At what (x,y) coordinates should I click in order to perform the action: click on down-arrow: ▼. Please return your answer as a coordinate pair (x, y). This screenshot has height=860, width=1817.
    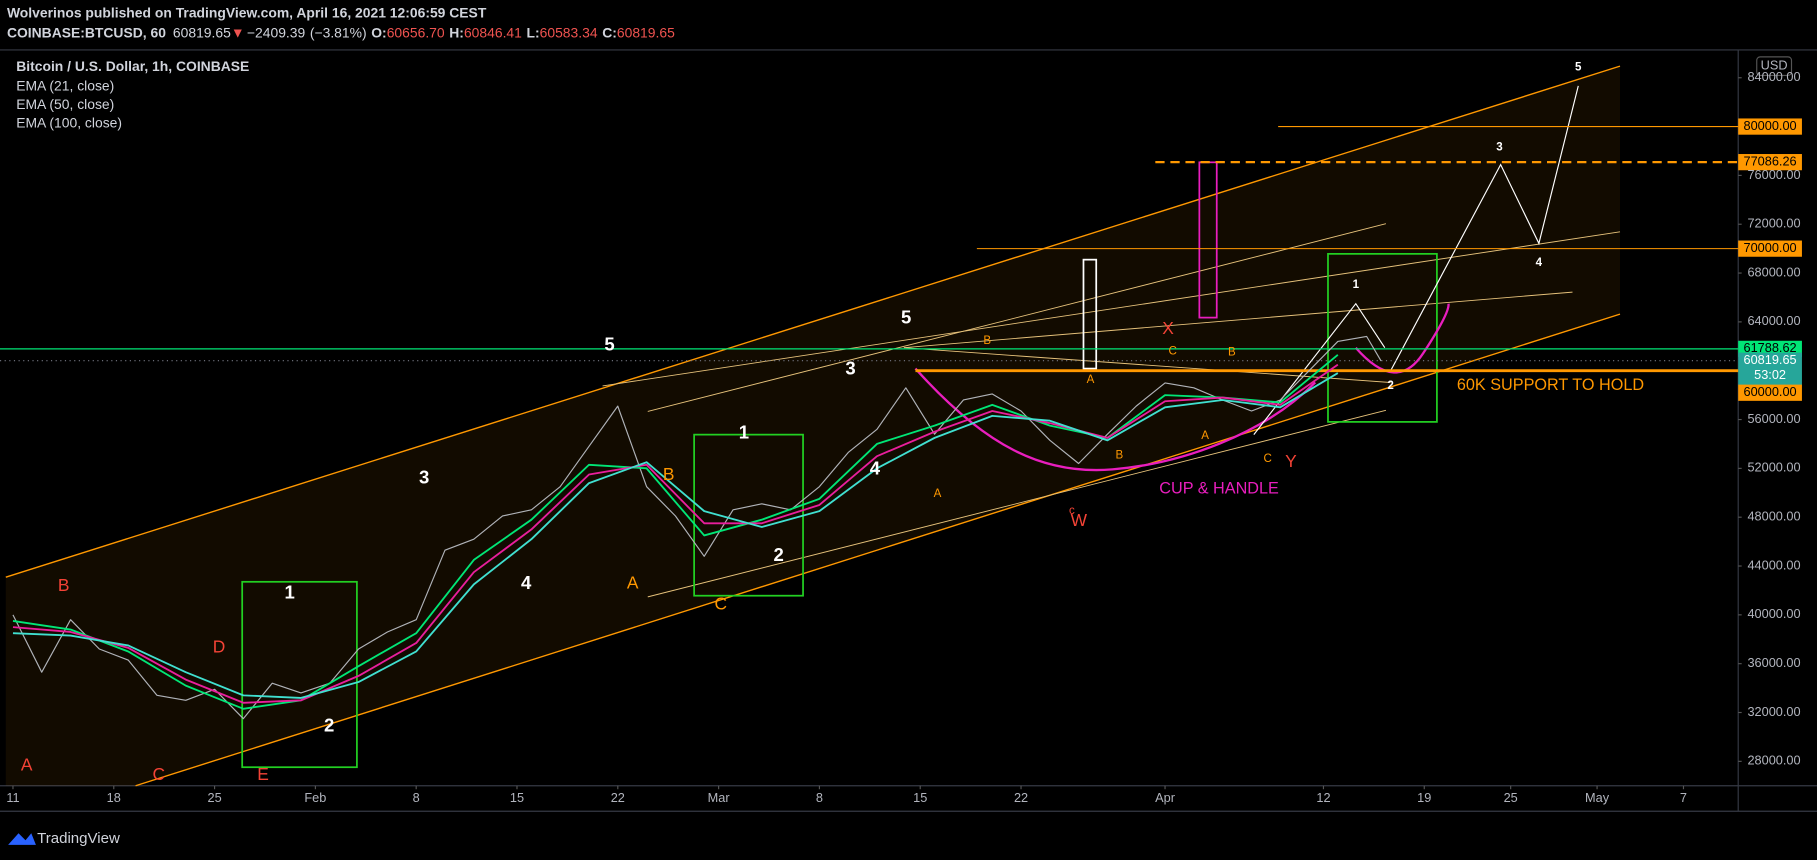
    Looking at the image, I should click on (238, 32).